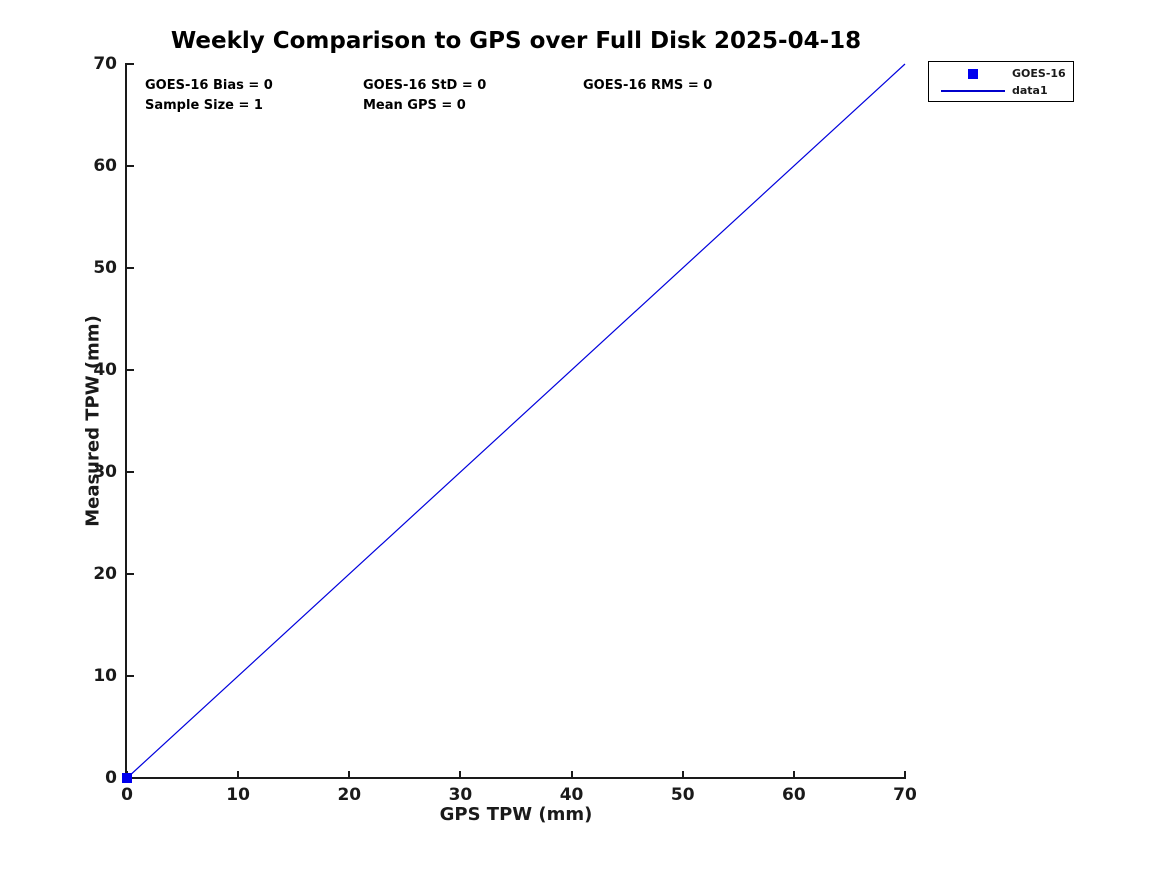 This screenshot has width=1167, height=875. Describe the element at coordinates (93, 421) in the screenshot. I see `y-axis-label: Measured TPW (mm)` at that location.